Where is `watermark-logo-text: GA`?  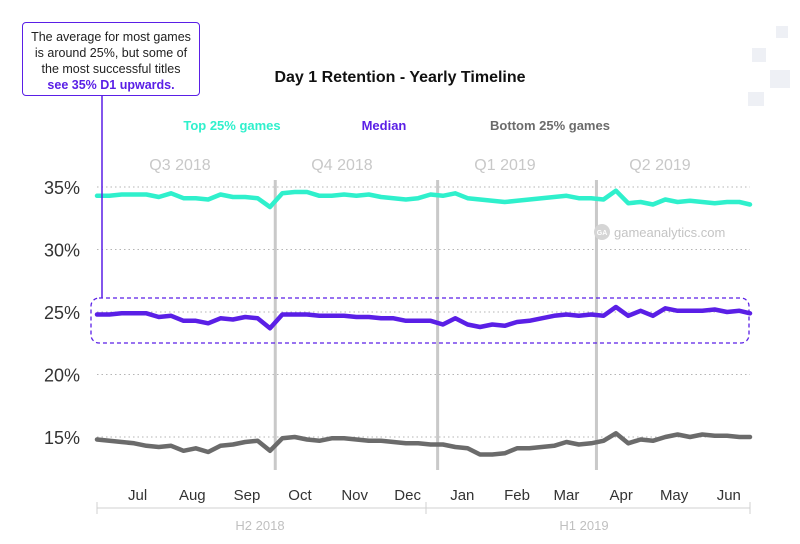 watermark-logo-text: GA is located at coordinates (602, 233).